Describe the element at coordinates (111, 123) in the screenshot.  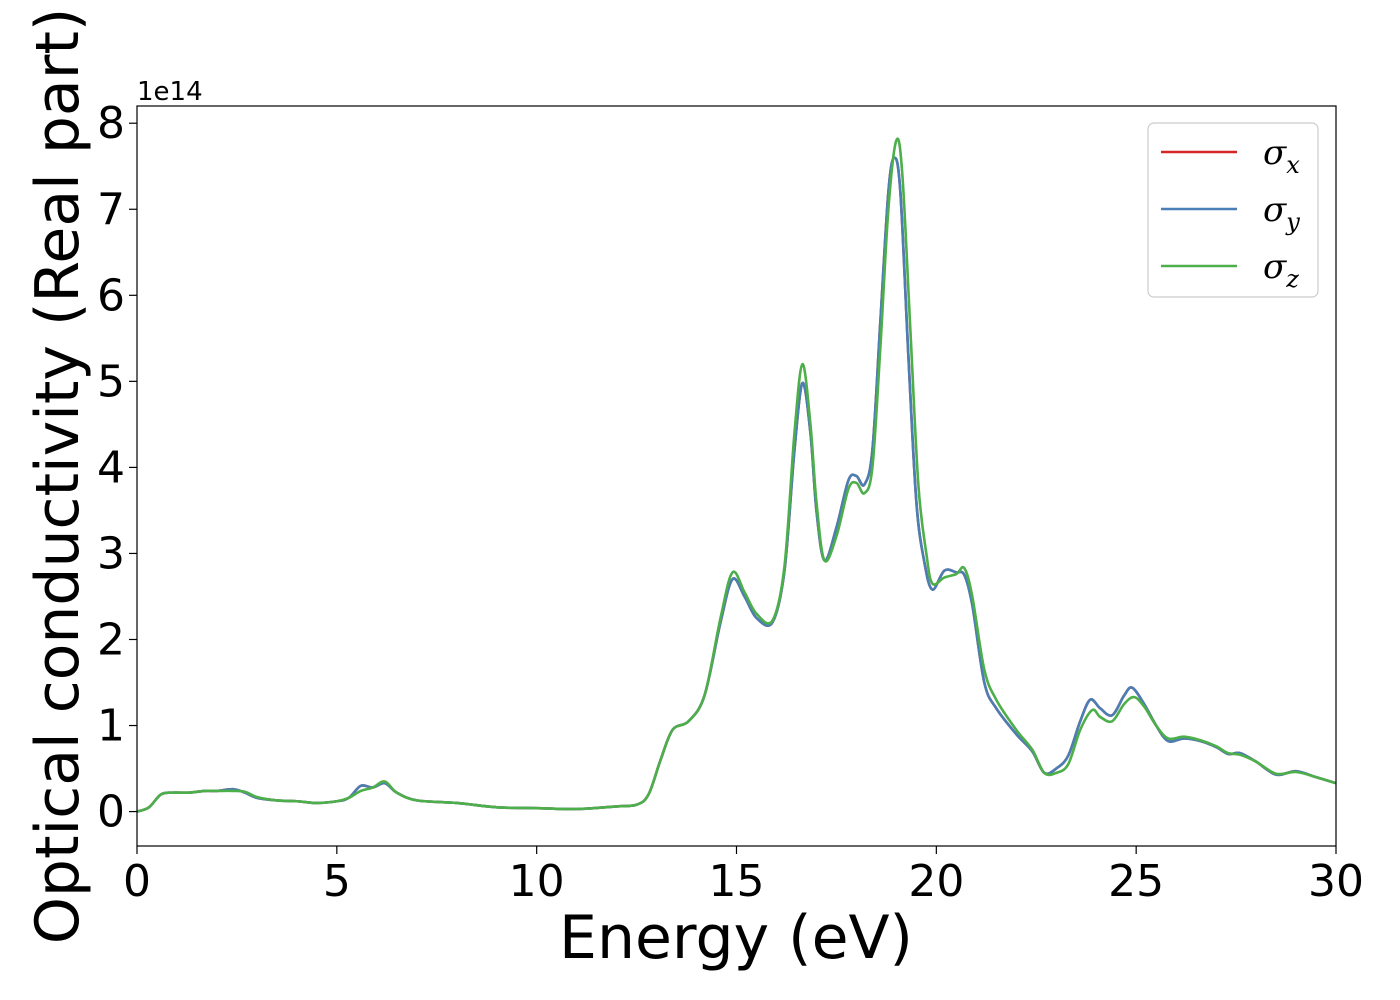
I see `y-tick-label: 8` at that location.